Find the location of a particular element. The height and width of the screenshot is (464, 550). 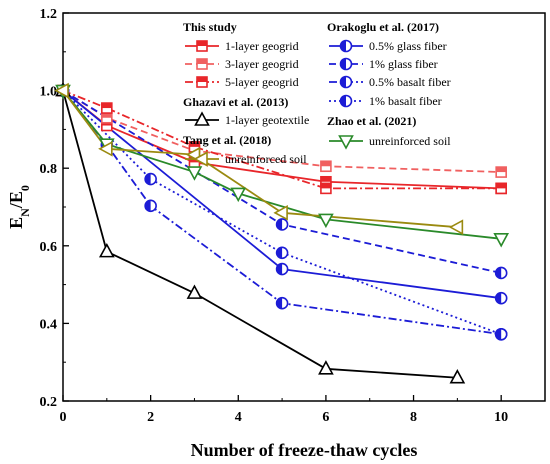

y-tick-label: 0.6 is located at coordinates (49, 247).